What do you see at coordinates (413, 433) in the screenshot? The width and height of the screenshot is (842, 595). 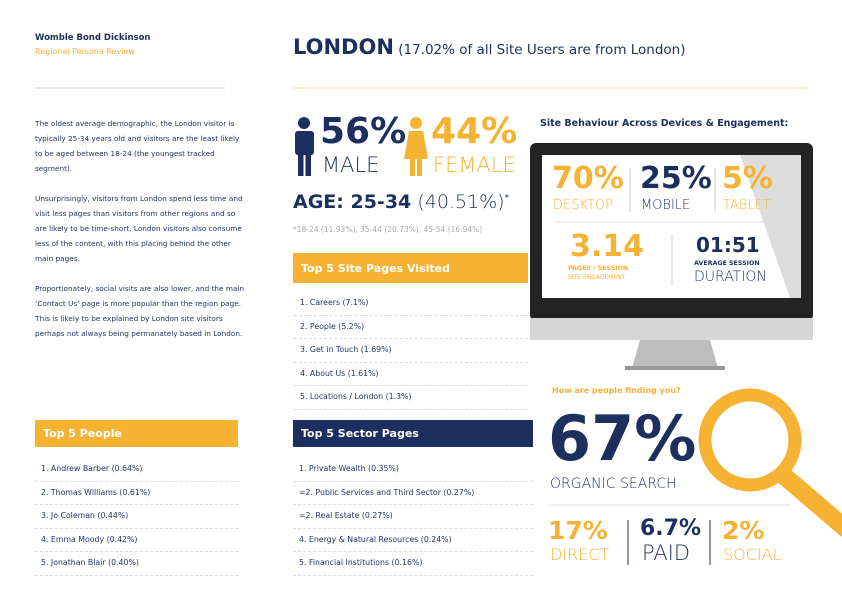 I see `top-sectors-title: Top 5 Sector Pages` at bounding box center [413, 433].